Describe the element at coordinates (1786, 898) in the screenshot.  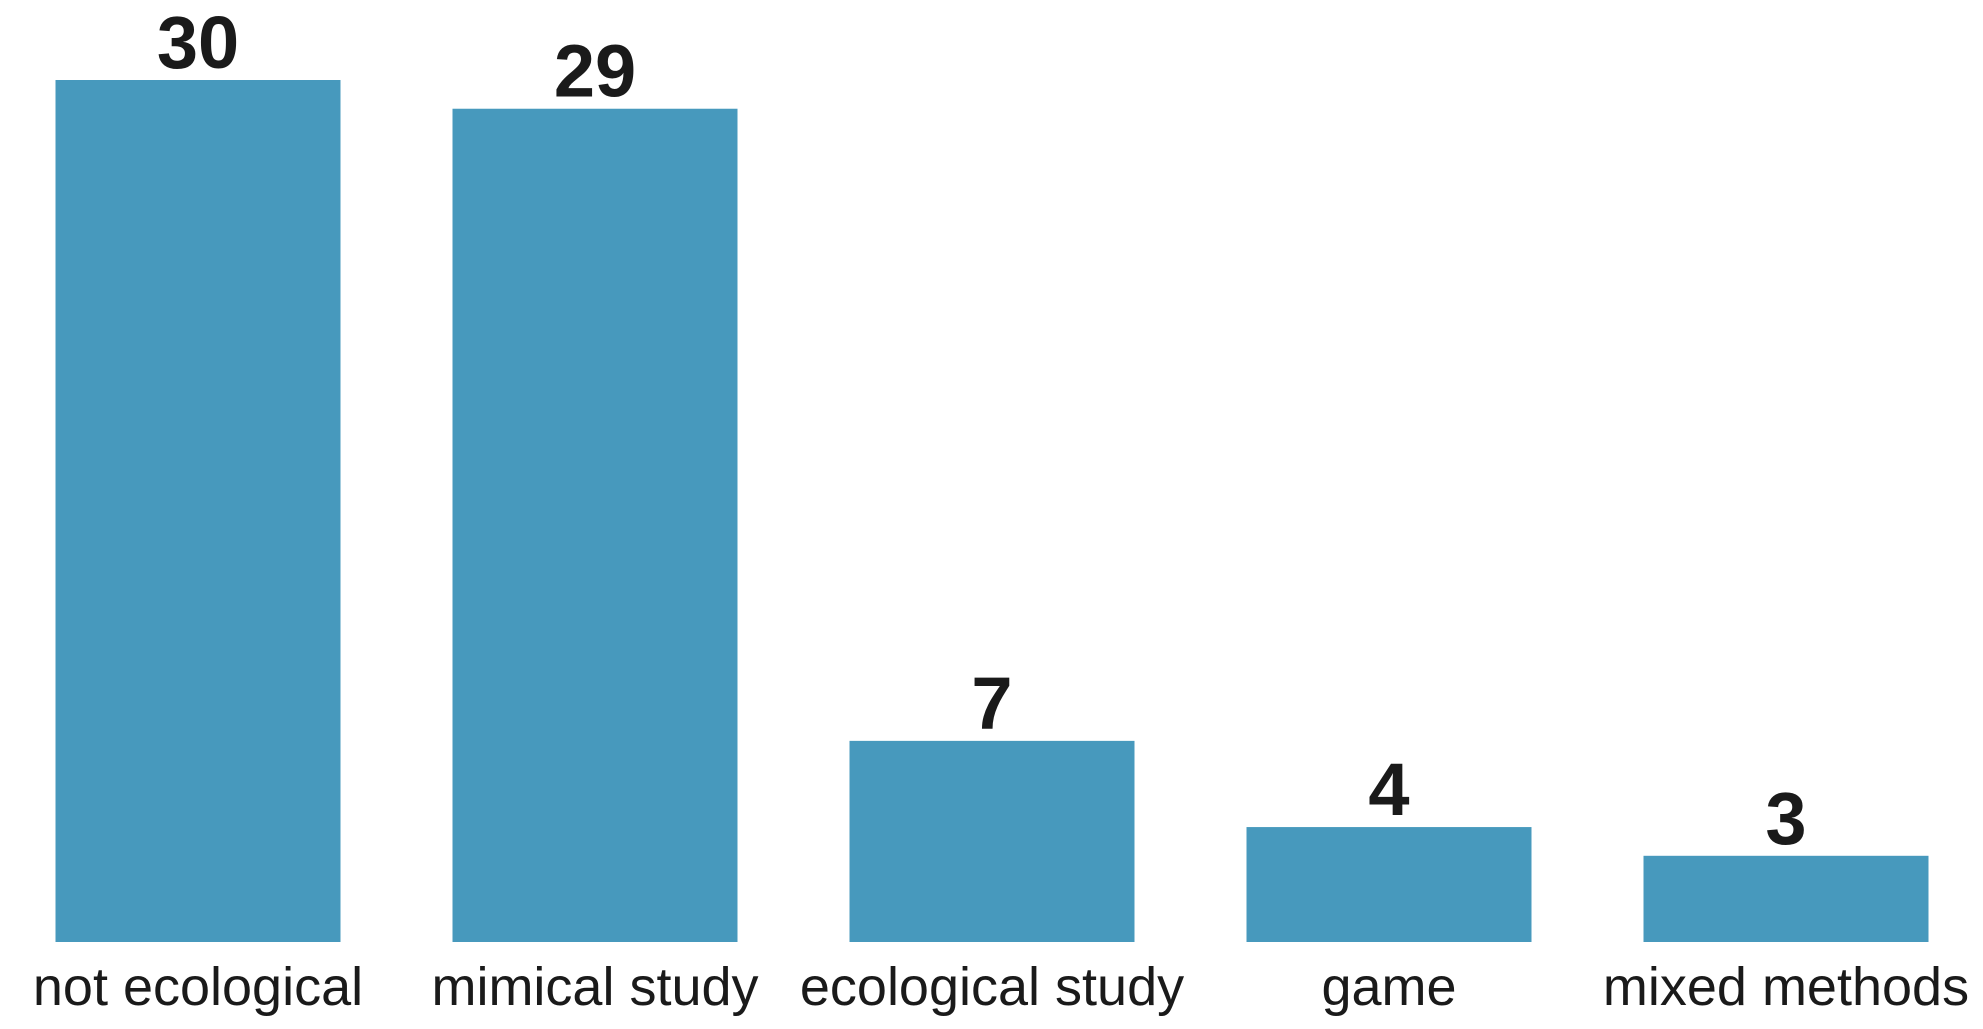
I see `bar-mixed-methods` at that location.